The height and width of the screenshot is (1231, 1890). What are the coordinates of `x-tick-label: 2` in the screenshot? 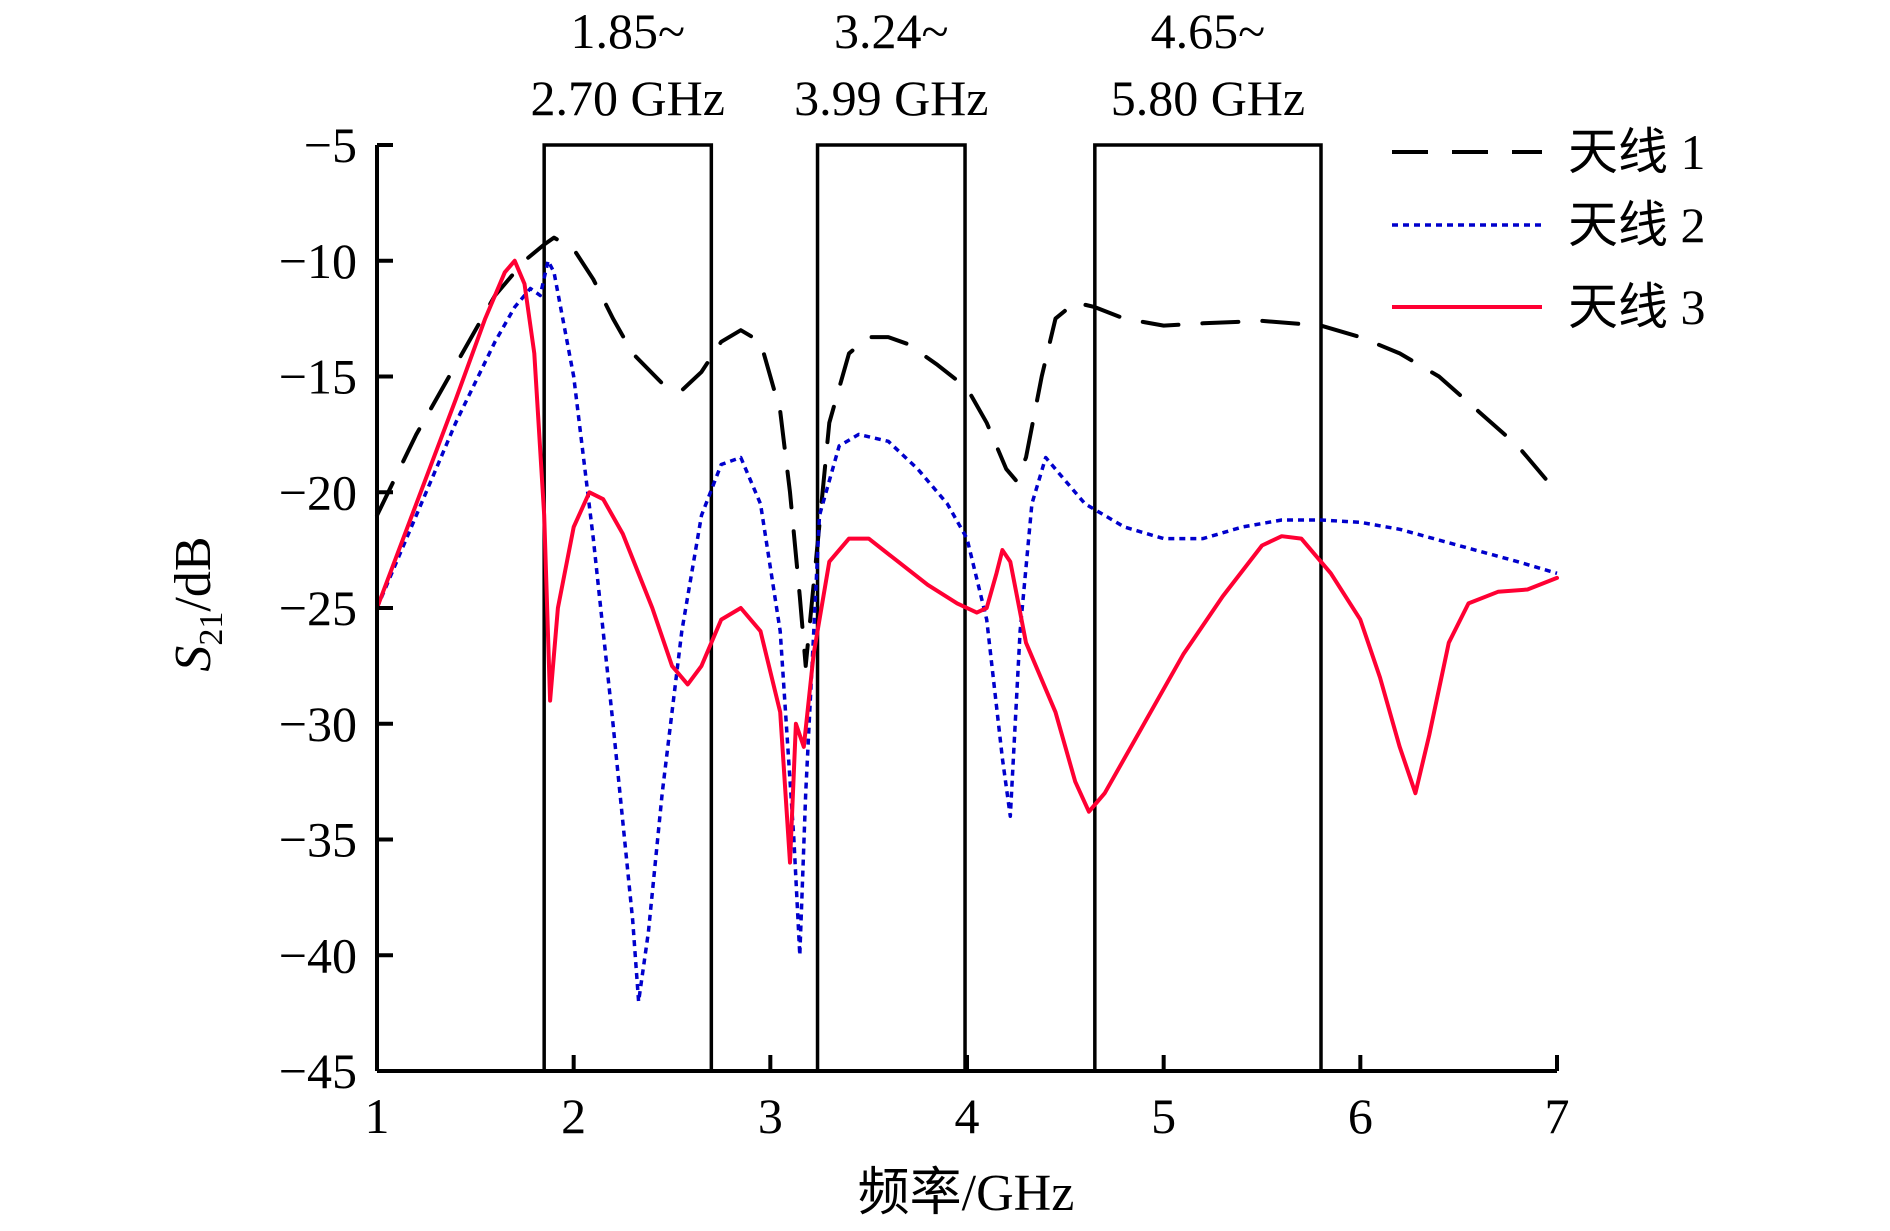 It's located at (573, 1116).